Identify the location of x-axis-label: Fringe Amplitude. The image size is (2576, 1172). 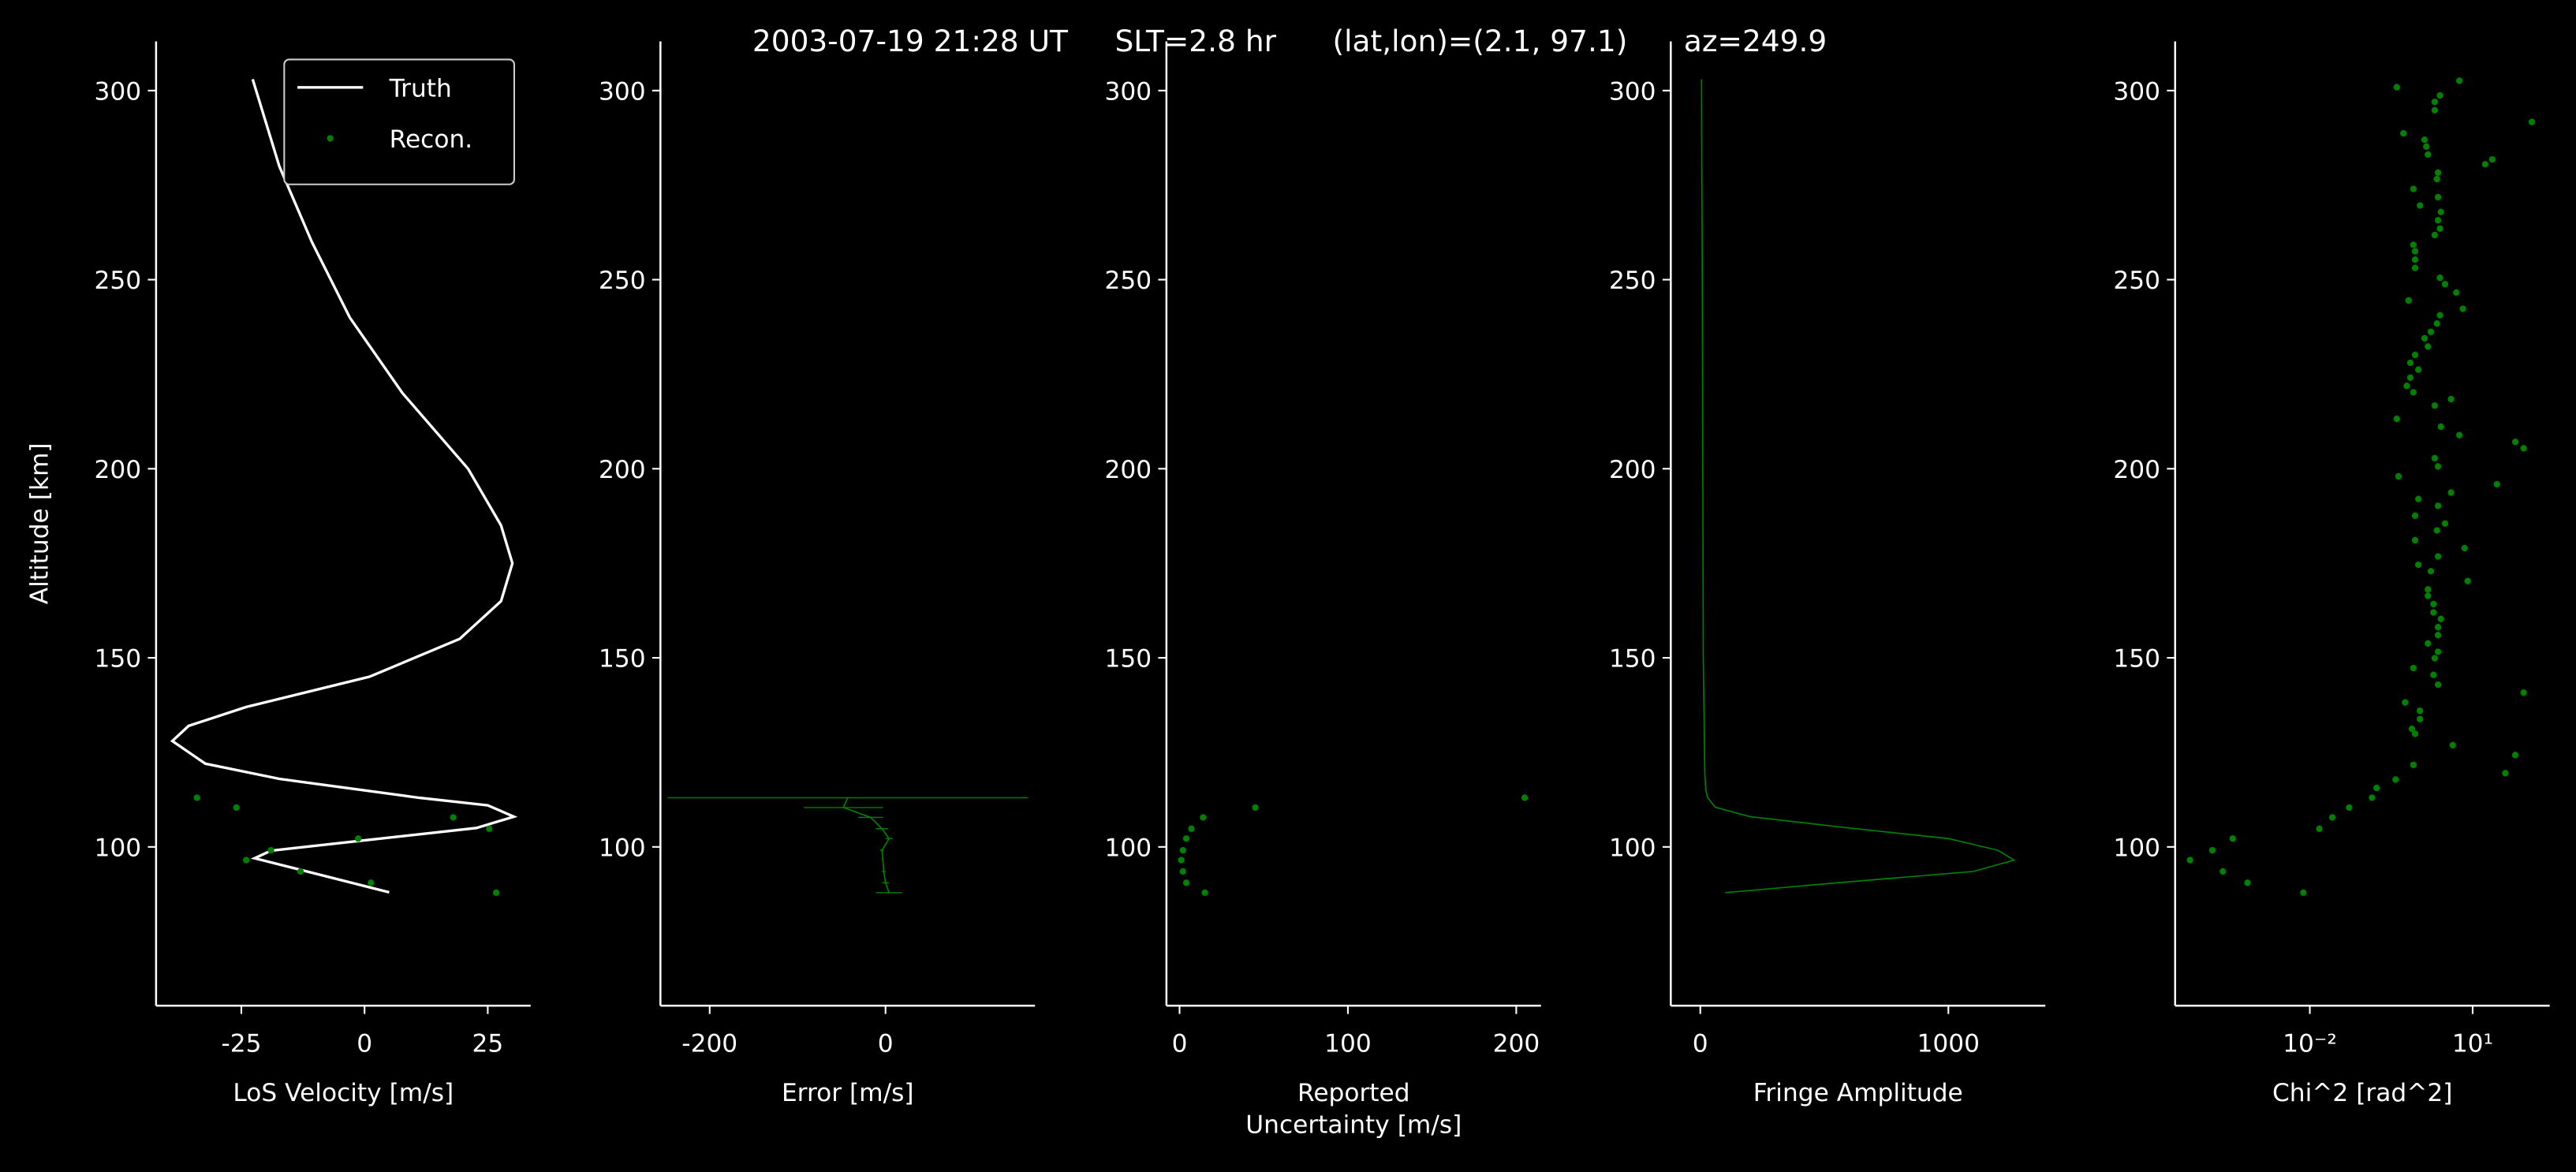
(1858, 1093).